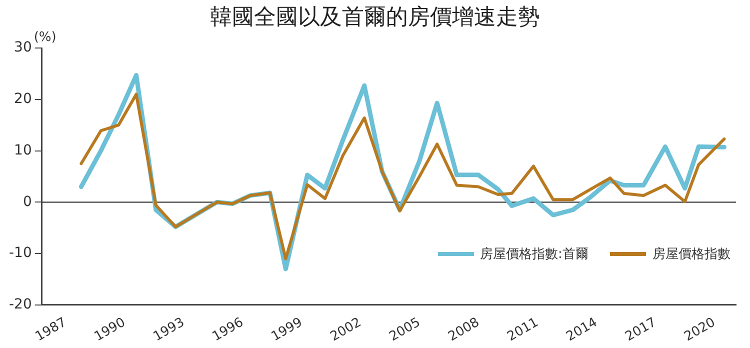  I want to click on y-axis-title: (%), so click(45, 37).